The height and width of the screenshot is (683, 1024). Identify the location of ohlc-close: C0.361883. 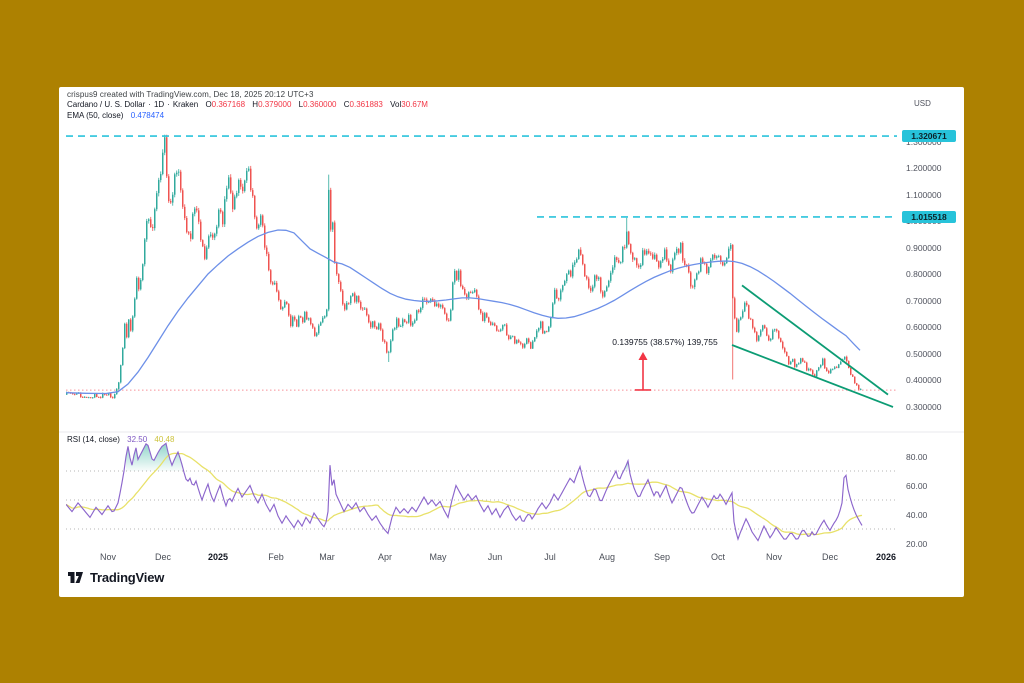
(363, 104).